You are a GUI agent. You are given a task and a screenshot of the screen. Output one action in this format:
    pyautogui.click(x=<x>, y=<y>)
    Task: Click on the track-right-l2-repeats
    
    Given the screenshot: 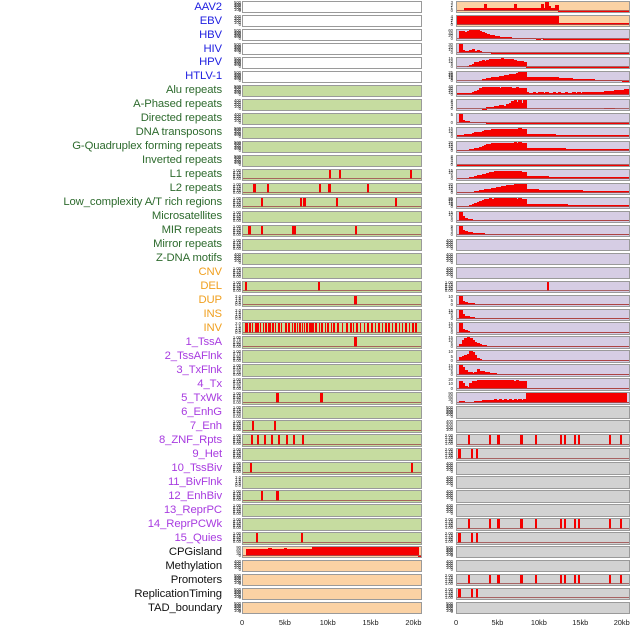 What is the action you would take?
    pyautogui.click(x=543, y=189)
    